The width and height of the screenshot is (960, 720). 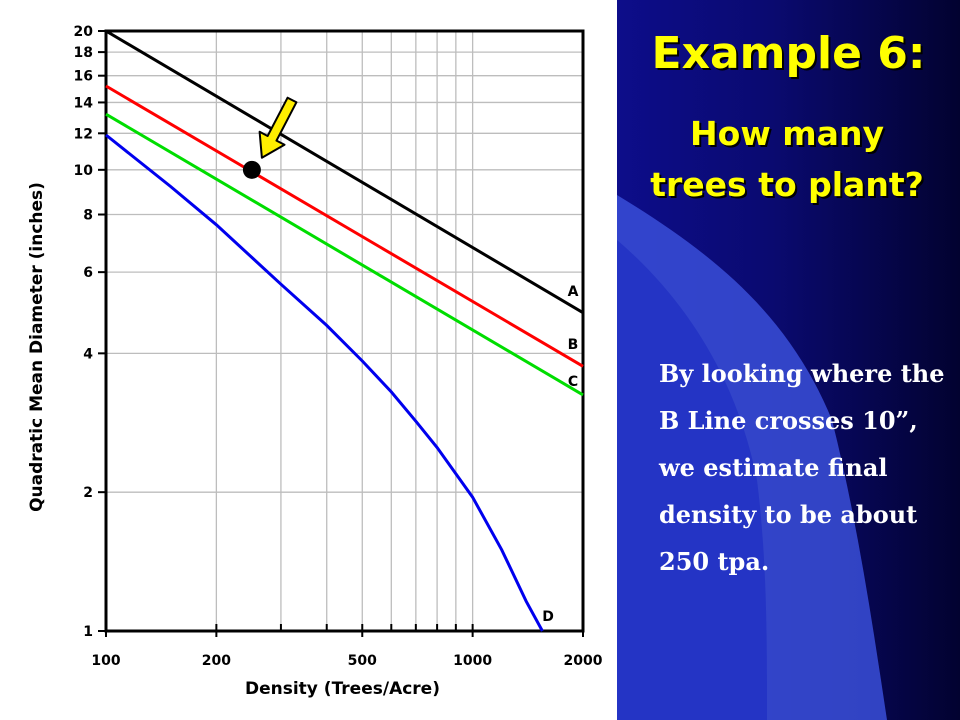 What do you see at coordinates (251, 169) in the screenshot?
I see `data-point-marker` at bounding box center [251, 169].